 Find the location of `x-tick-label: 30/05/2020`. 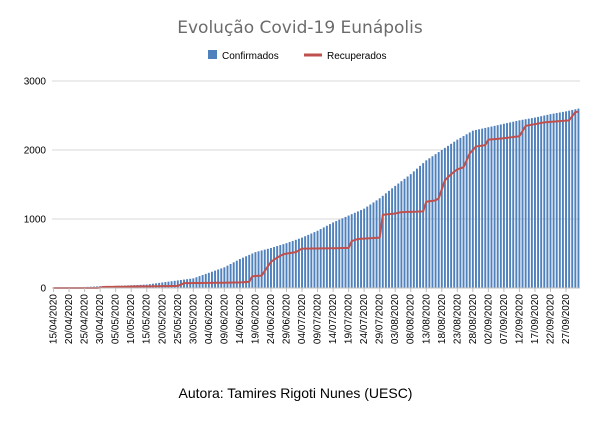

x-tick-label: 30/05/2020 is located at coordinates (193, 319).